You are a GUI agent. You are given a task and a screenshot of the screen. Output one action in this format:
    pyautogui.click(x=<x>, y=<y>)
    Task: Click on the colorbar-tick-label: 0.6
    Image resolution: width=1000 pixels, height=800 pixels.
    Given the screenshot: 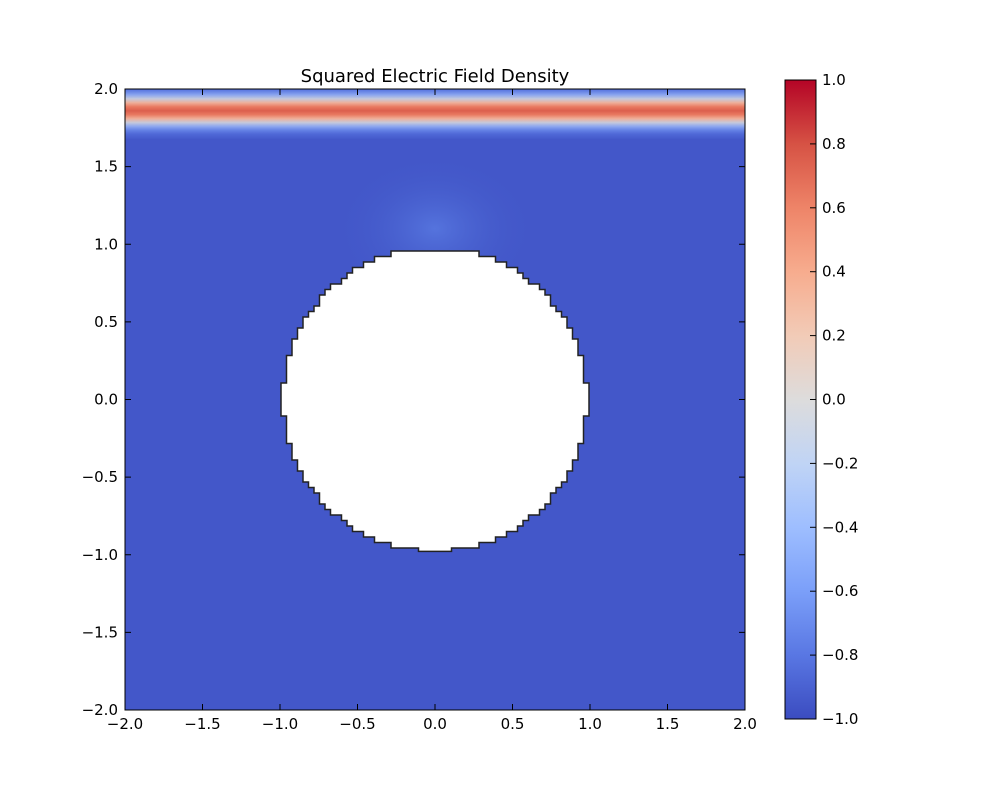 What is the action you would take?
    pyautogui.click(x=834, y=208)
    